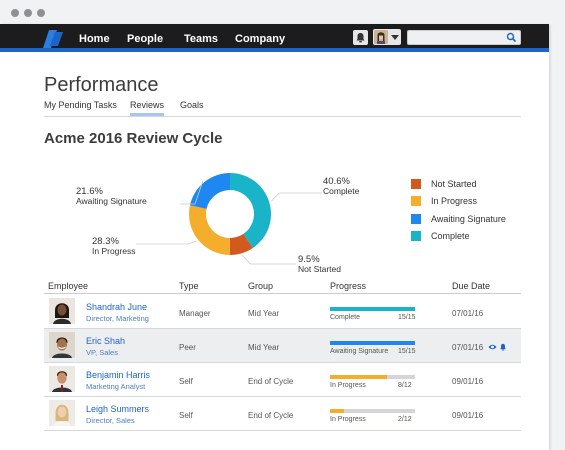 Image resolution: width=565 pixels, height=450 pixels. Describe the element at coordinates (471, 237) in the screenshot. I see `legend-item-complete: Complete` at that location.